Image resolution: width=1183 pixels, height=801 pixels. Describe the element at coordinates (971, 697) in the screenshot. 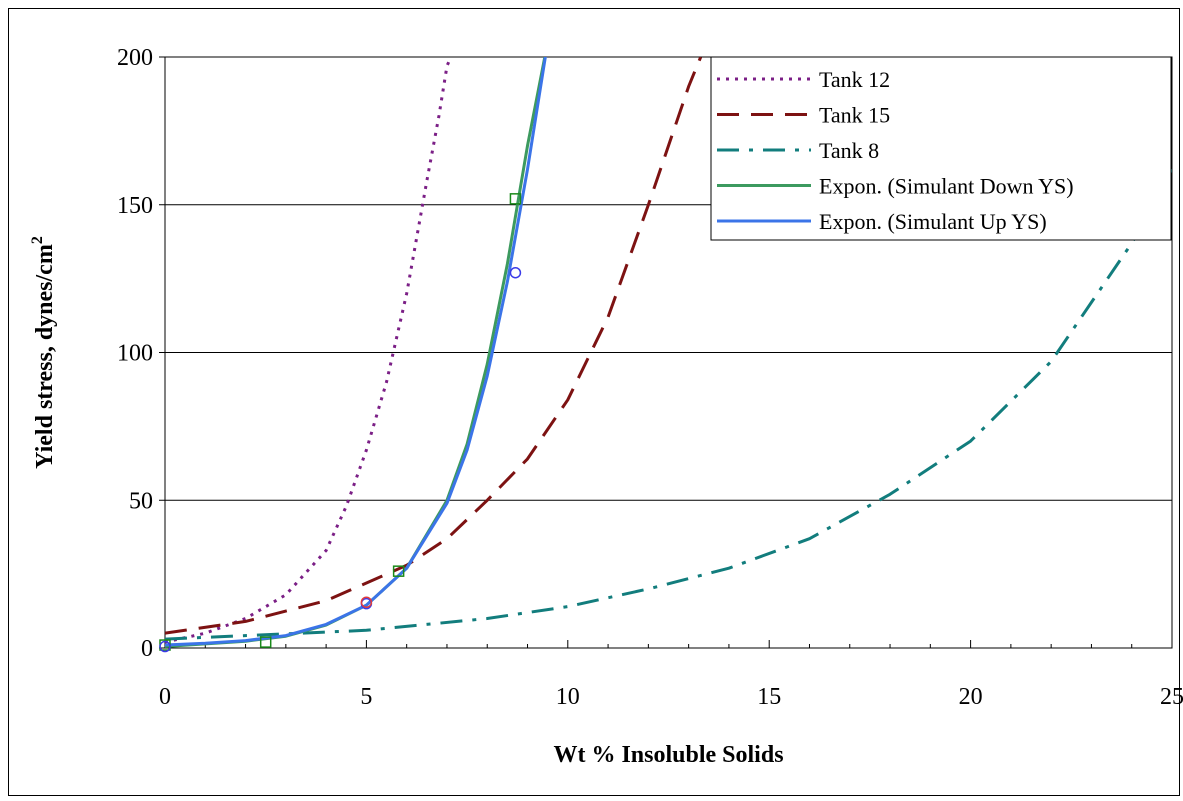

I see `x-tick-label: 20` at that location.